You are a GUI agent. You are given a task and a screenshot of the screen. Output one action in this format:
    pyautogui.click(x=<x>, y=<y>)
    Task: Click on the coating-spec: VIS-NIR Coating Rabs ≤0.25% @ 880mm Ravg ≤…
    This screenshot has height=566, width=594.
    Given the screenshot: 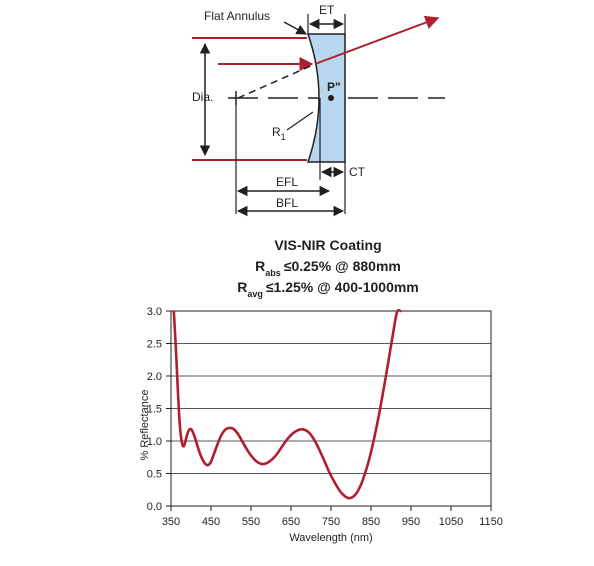 What is the action you would take?
    pyautogui.click(x=328, y=268)
    